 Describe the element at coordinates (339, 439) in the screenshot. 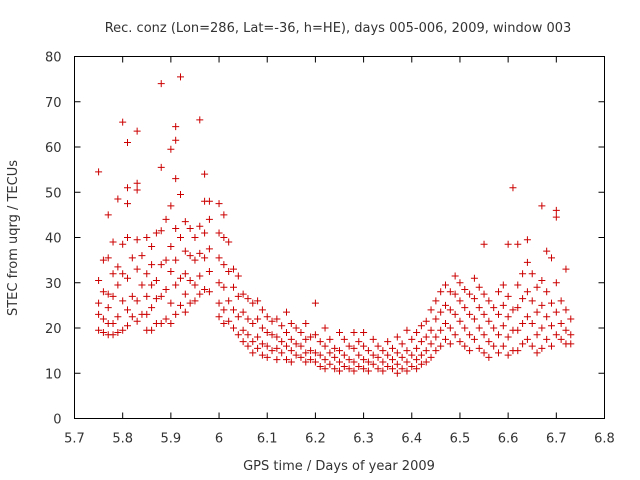

I see `x-tick-labels: 5.7 5.8 5.9 6 6.1 6.2 6.3 6.4 6.5 6.6 6.7 6.8` at that location.